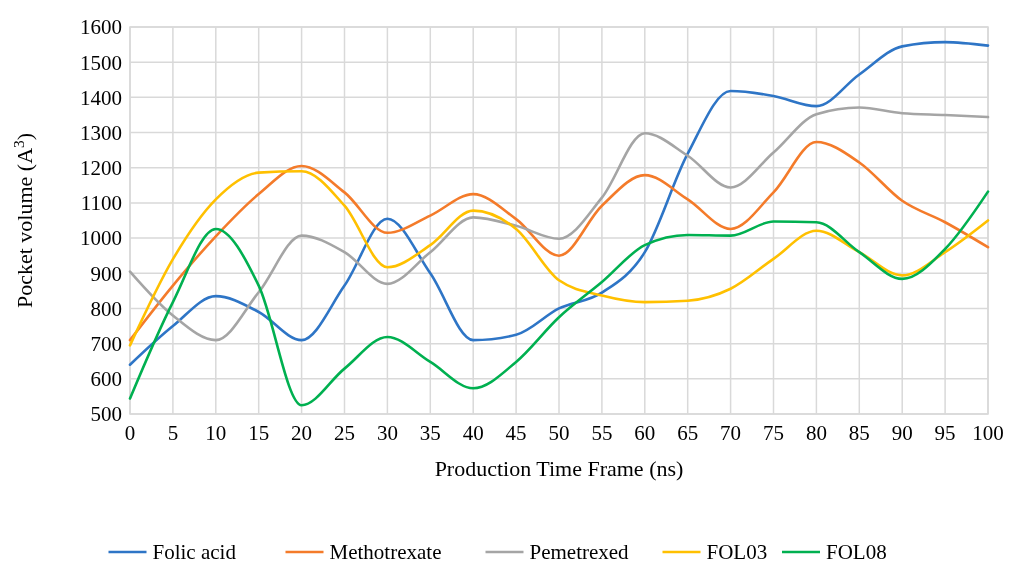 The height and width of the screenshot is (574, 1010). What do you see at coordinates (988, 433) in the screenshot?
I see `x-tick-label: 100` at bounding box center [988, 433].